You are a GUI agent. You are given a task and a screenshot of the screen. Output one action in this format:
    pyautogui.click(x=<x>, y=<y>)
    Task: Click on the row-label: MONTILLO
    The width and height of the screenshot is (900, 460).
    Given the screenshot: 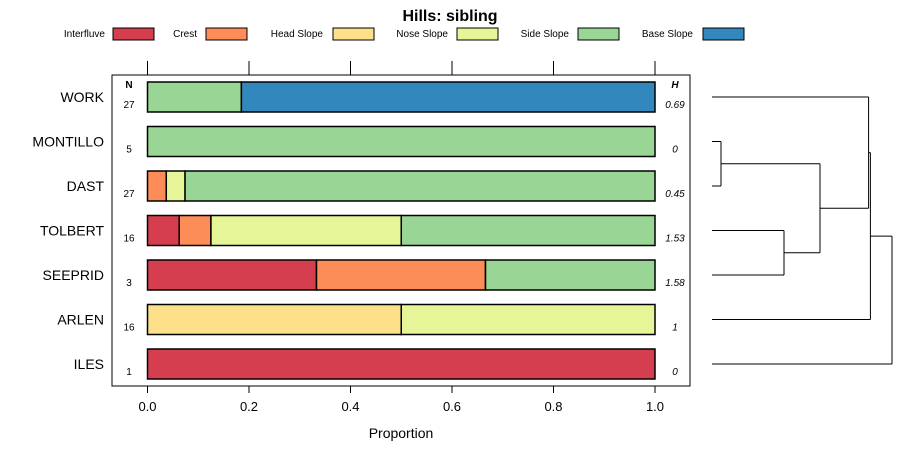 What is the action you would take?
    pyautogui.click(x=68, y=142)
    